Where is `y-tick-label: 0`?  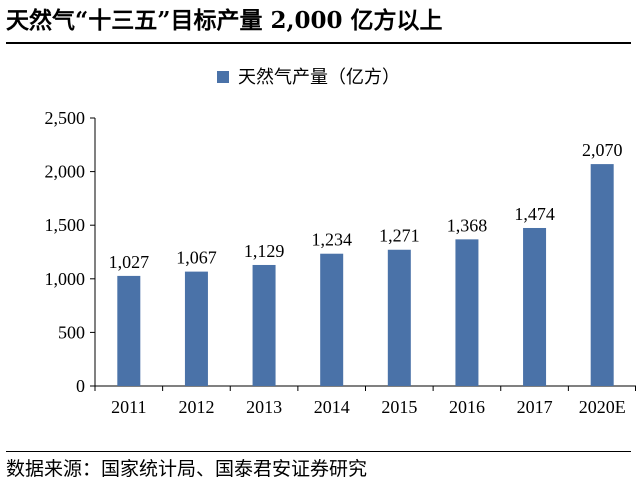 y-tick-label: 0 is located at coordinates (80, 386).